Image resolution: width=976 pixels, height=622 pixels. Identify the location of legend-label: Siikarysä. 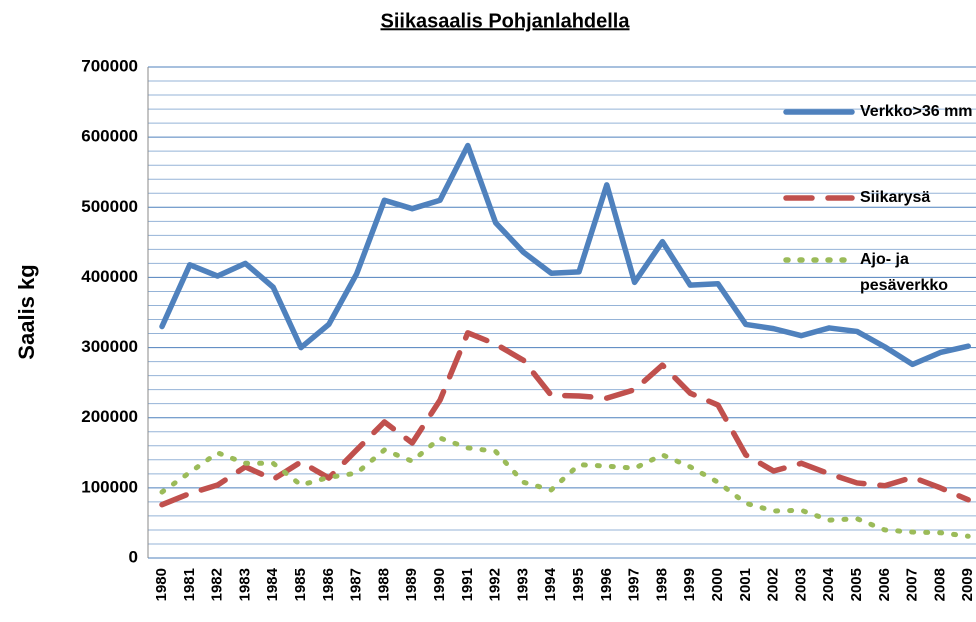
(895, 197).